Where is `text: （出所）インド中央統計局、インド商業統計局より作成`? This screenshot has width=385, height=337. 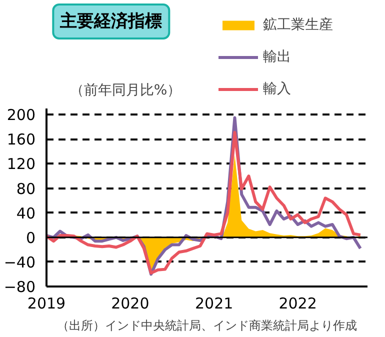 text: （出所）インド中央統計局、インド商業統計局より作成 is located at coordinates (207, 325).